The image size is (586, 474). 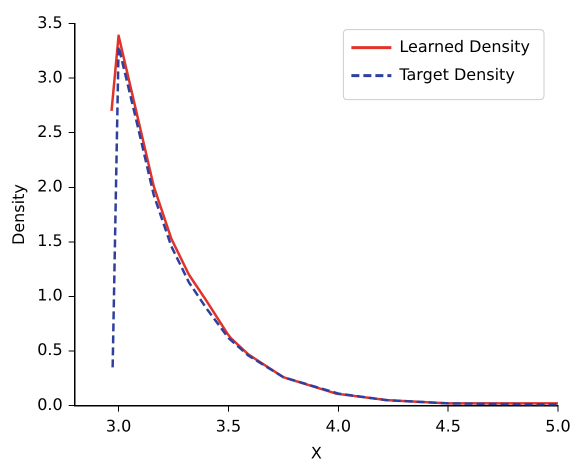 What do you see at coordinates (50, 76) in the screenshot?
I see `y-tick-label: 3.0` at bounding box center [50, 76].